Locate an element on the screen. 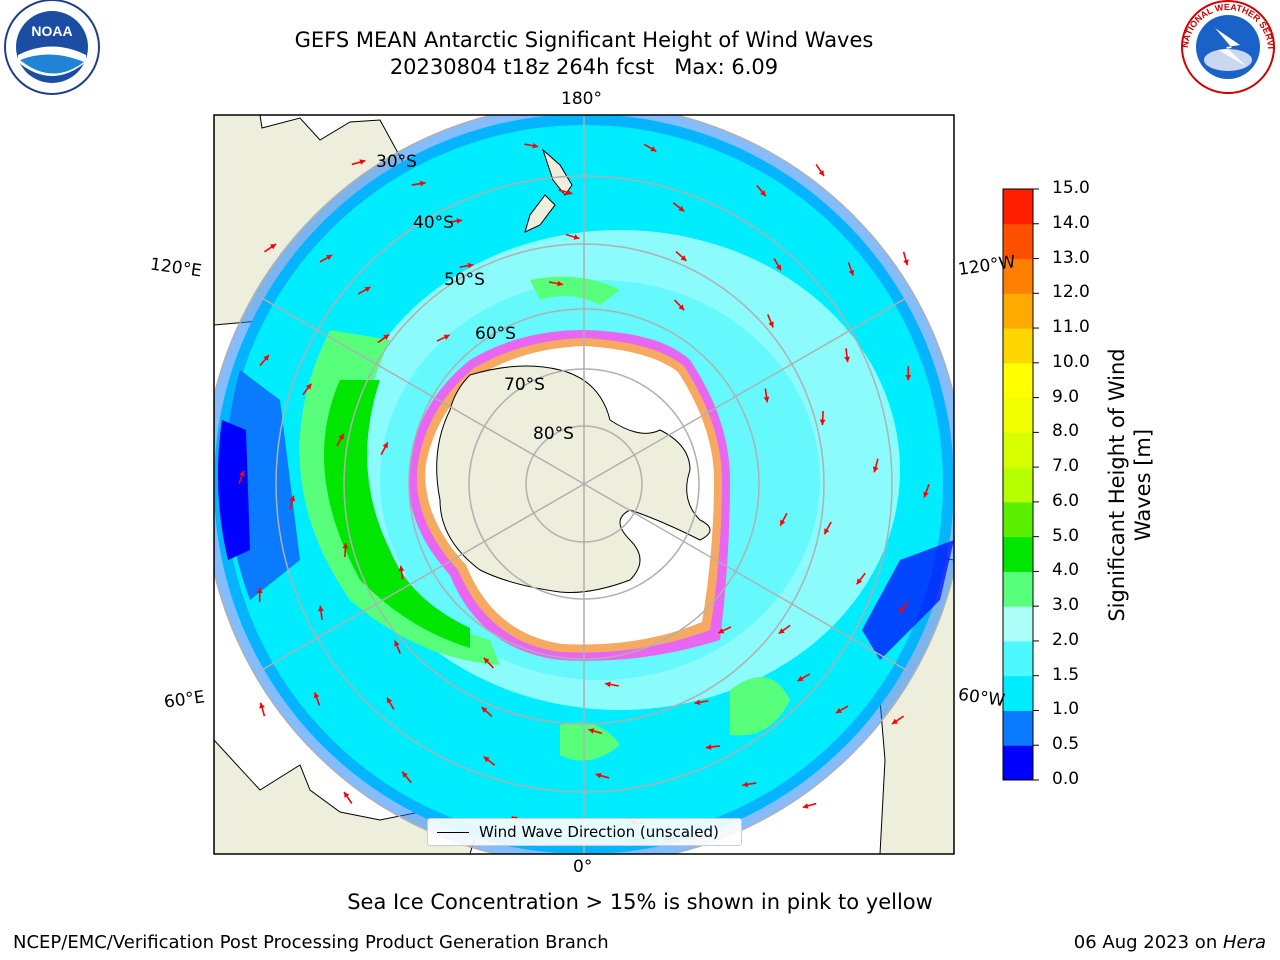 The image size is (1280, 960). colorbar-tick-label: 6.0 is located at coordinates (1066, 500).